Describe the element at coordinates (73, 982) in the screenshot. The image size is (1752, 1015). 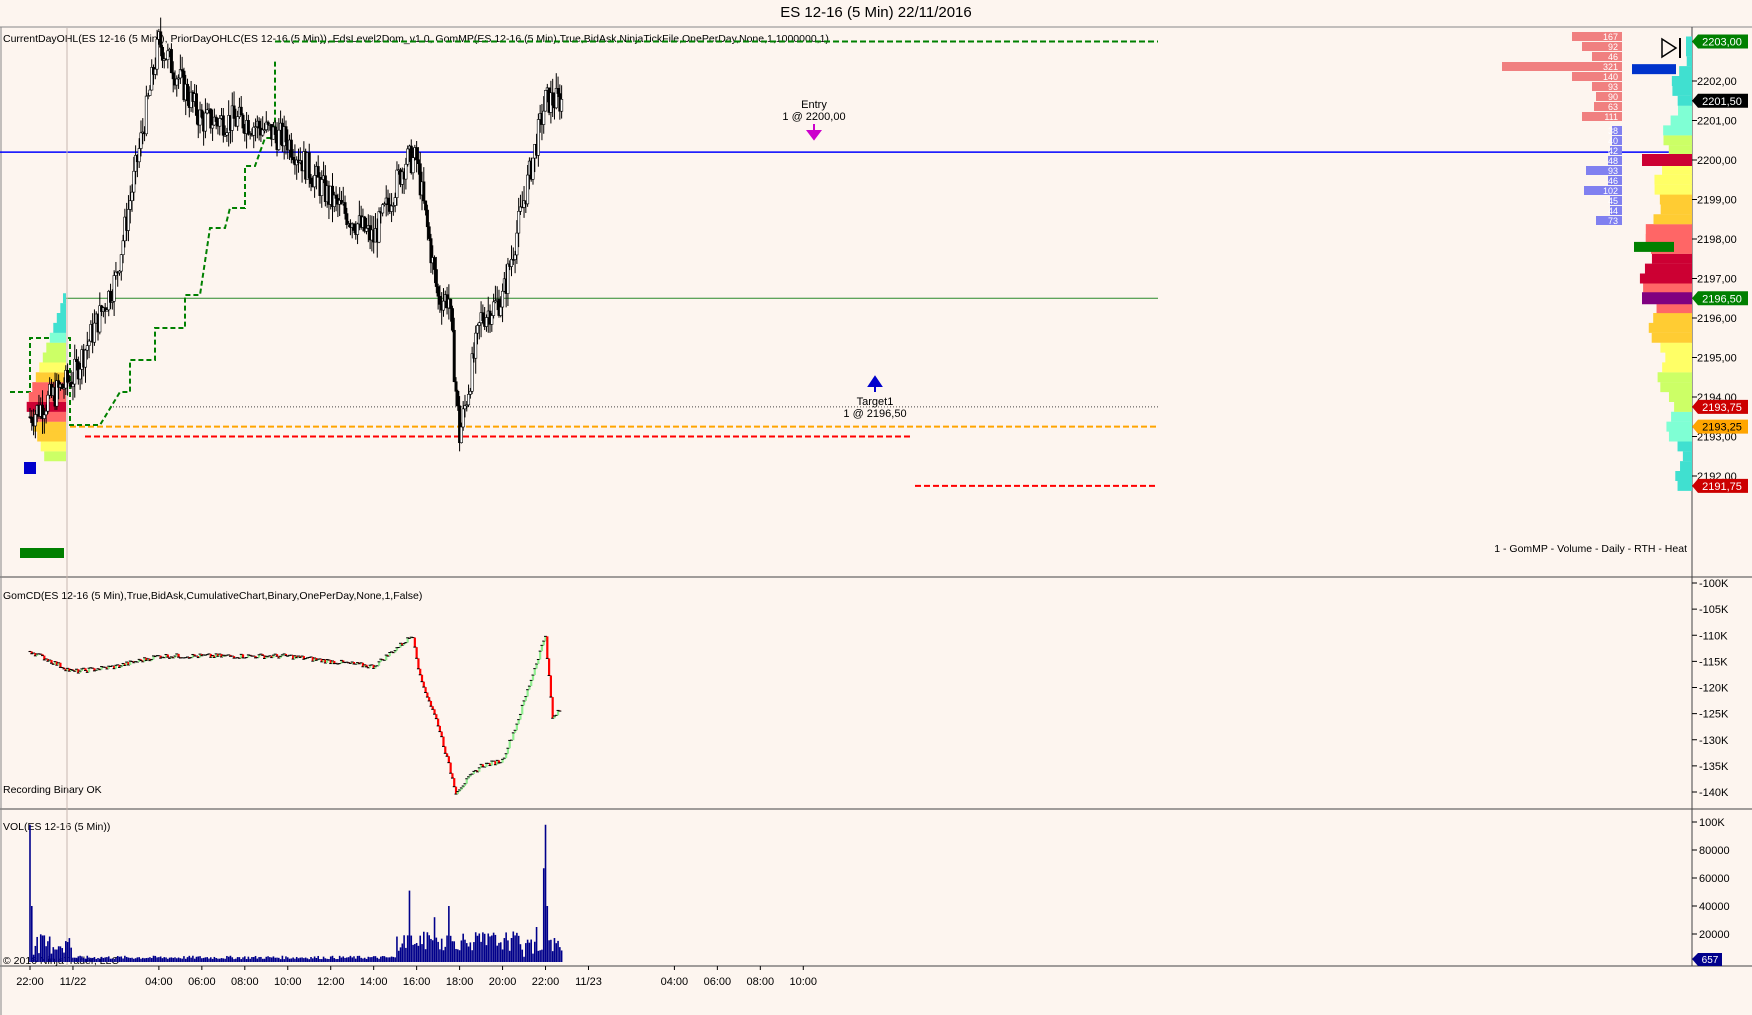
I see `x-tick-label: 11/22` at that location.